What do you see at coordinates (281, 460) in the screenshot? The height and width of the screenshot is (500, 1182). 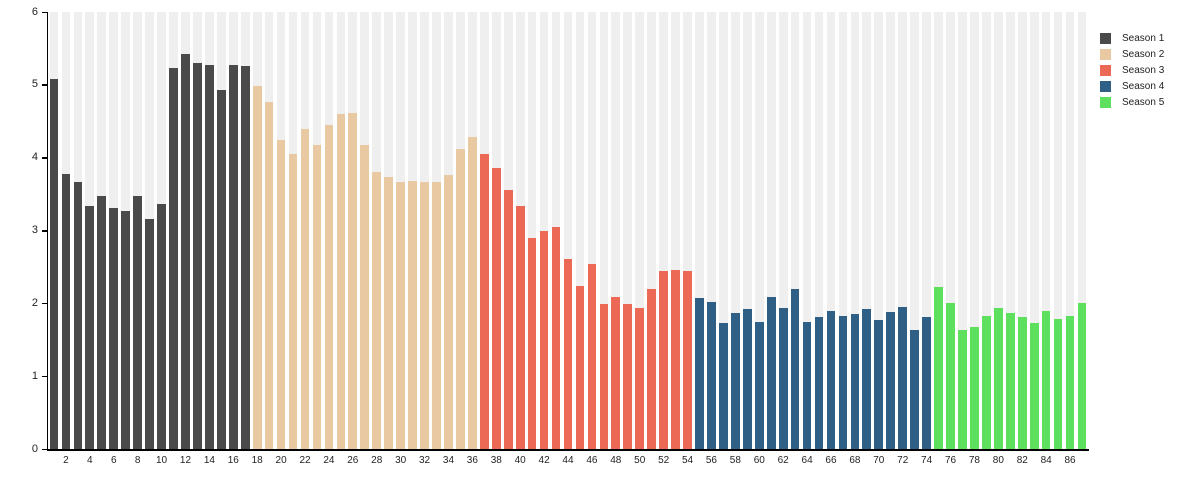 I see `x-tick-label: 20` at bounding box center [281, 460].